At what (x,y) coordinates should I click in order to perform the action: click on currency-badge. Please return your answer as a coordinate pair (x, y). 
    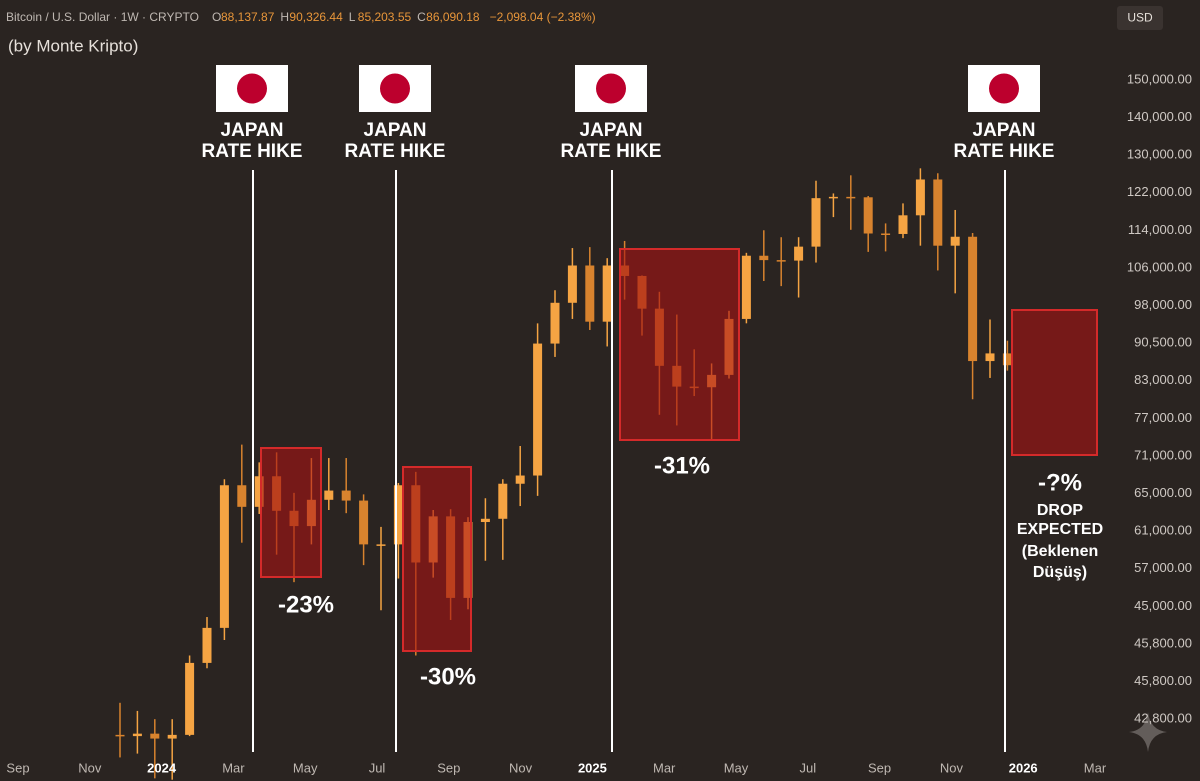
    Looking at the image, I should click on (1140, 18).